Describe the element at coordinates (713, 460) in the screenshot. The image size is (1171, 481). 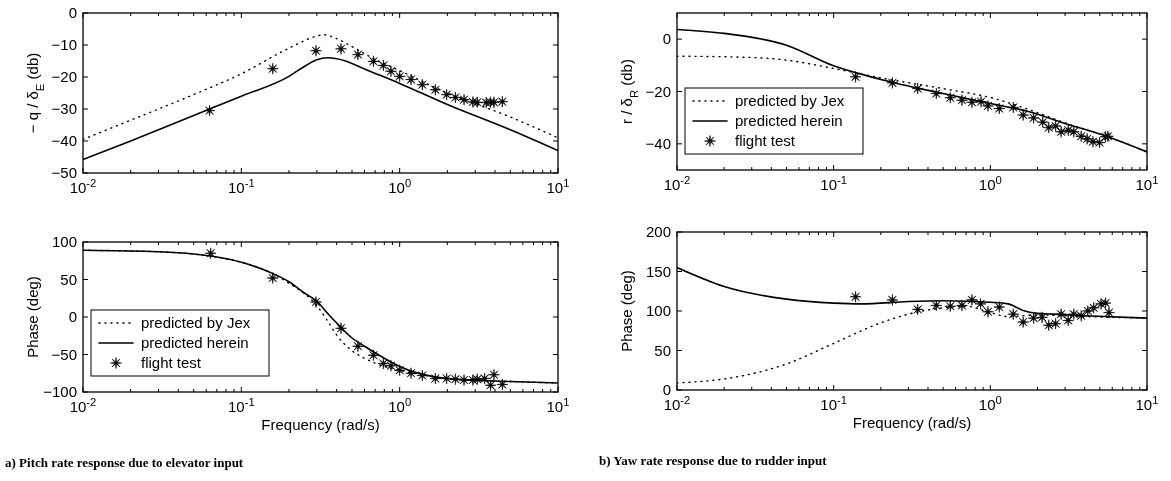
I see `text: b) Yaw rate response due to rudder input` at that location.